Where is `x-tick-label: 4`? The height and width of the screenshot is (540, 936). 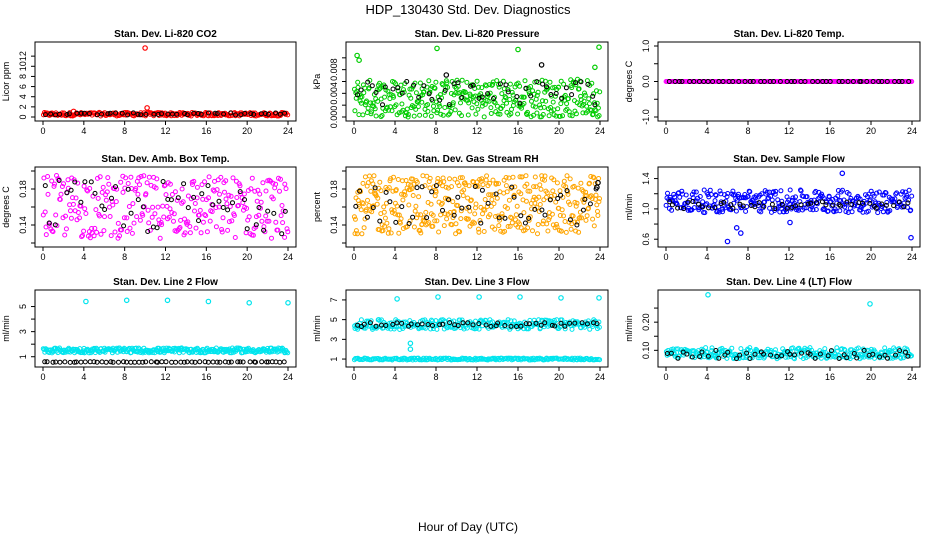
x-tick-label: 4 is located at coordinates (706, 131).